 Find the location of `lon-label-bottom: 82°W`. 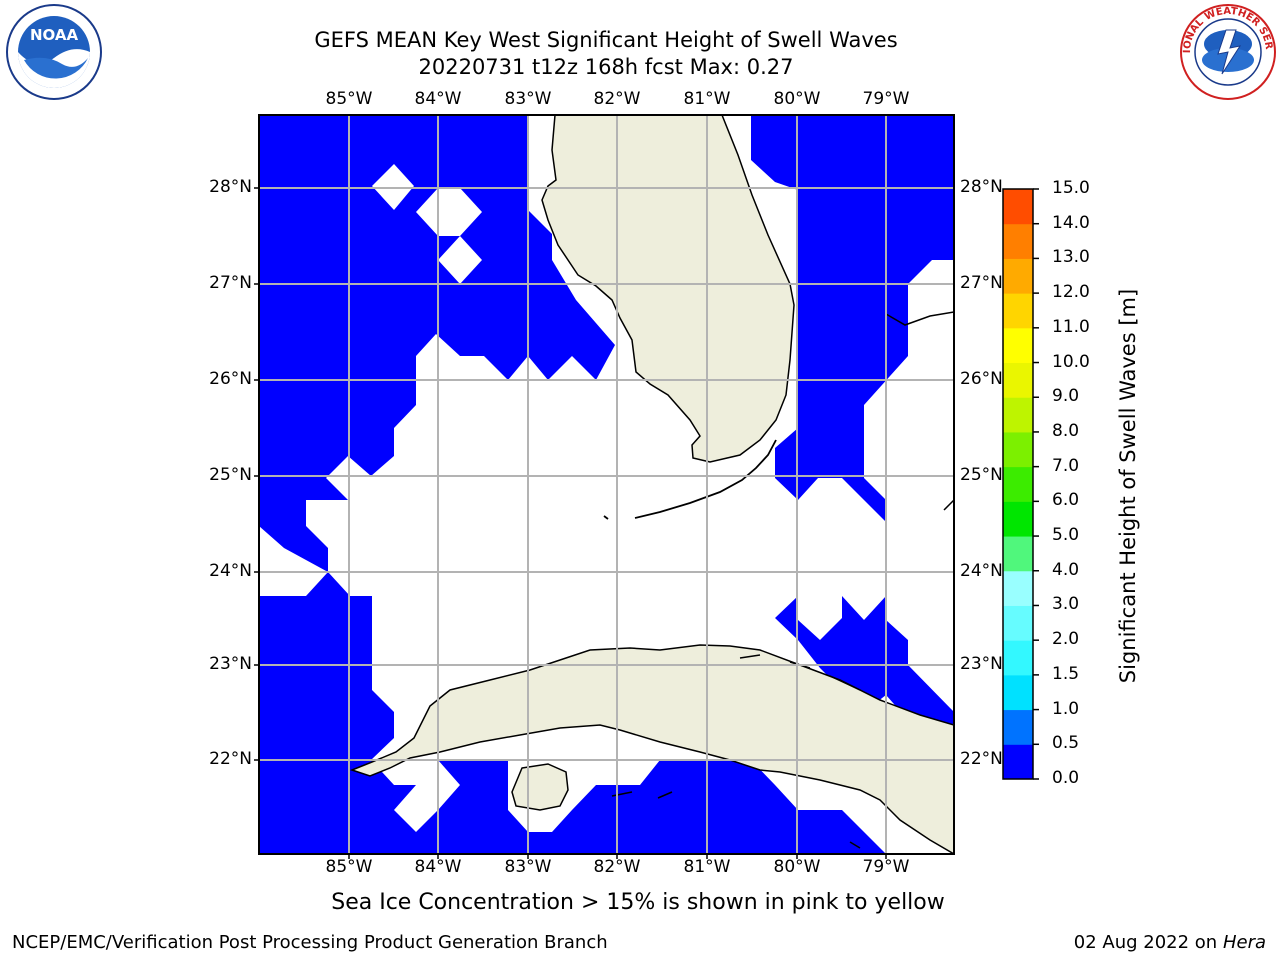

lon-label-bottom: 82°W is located at coordinates (617, 867).